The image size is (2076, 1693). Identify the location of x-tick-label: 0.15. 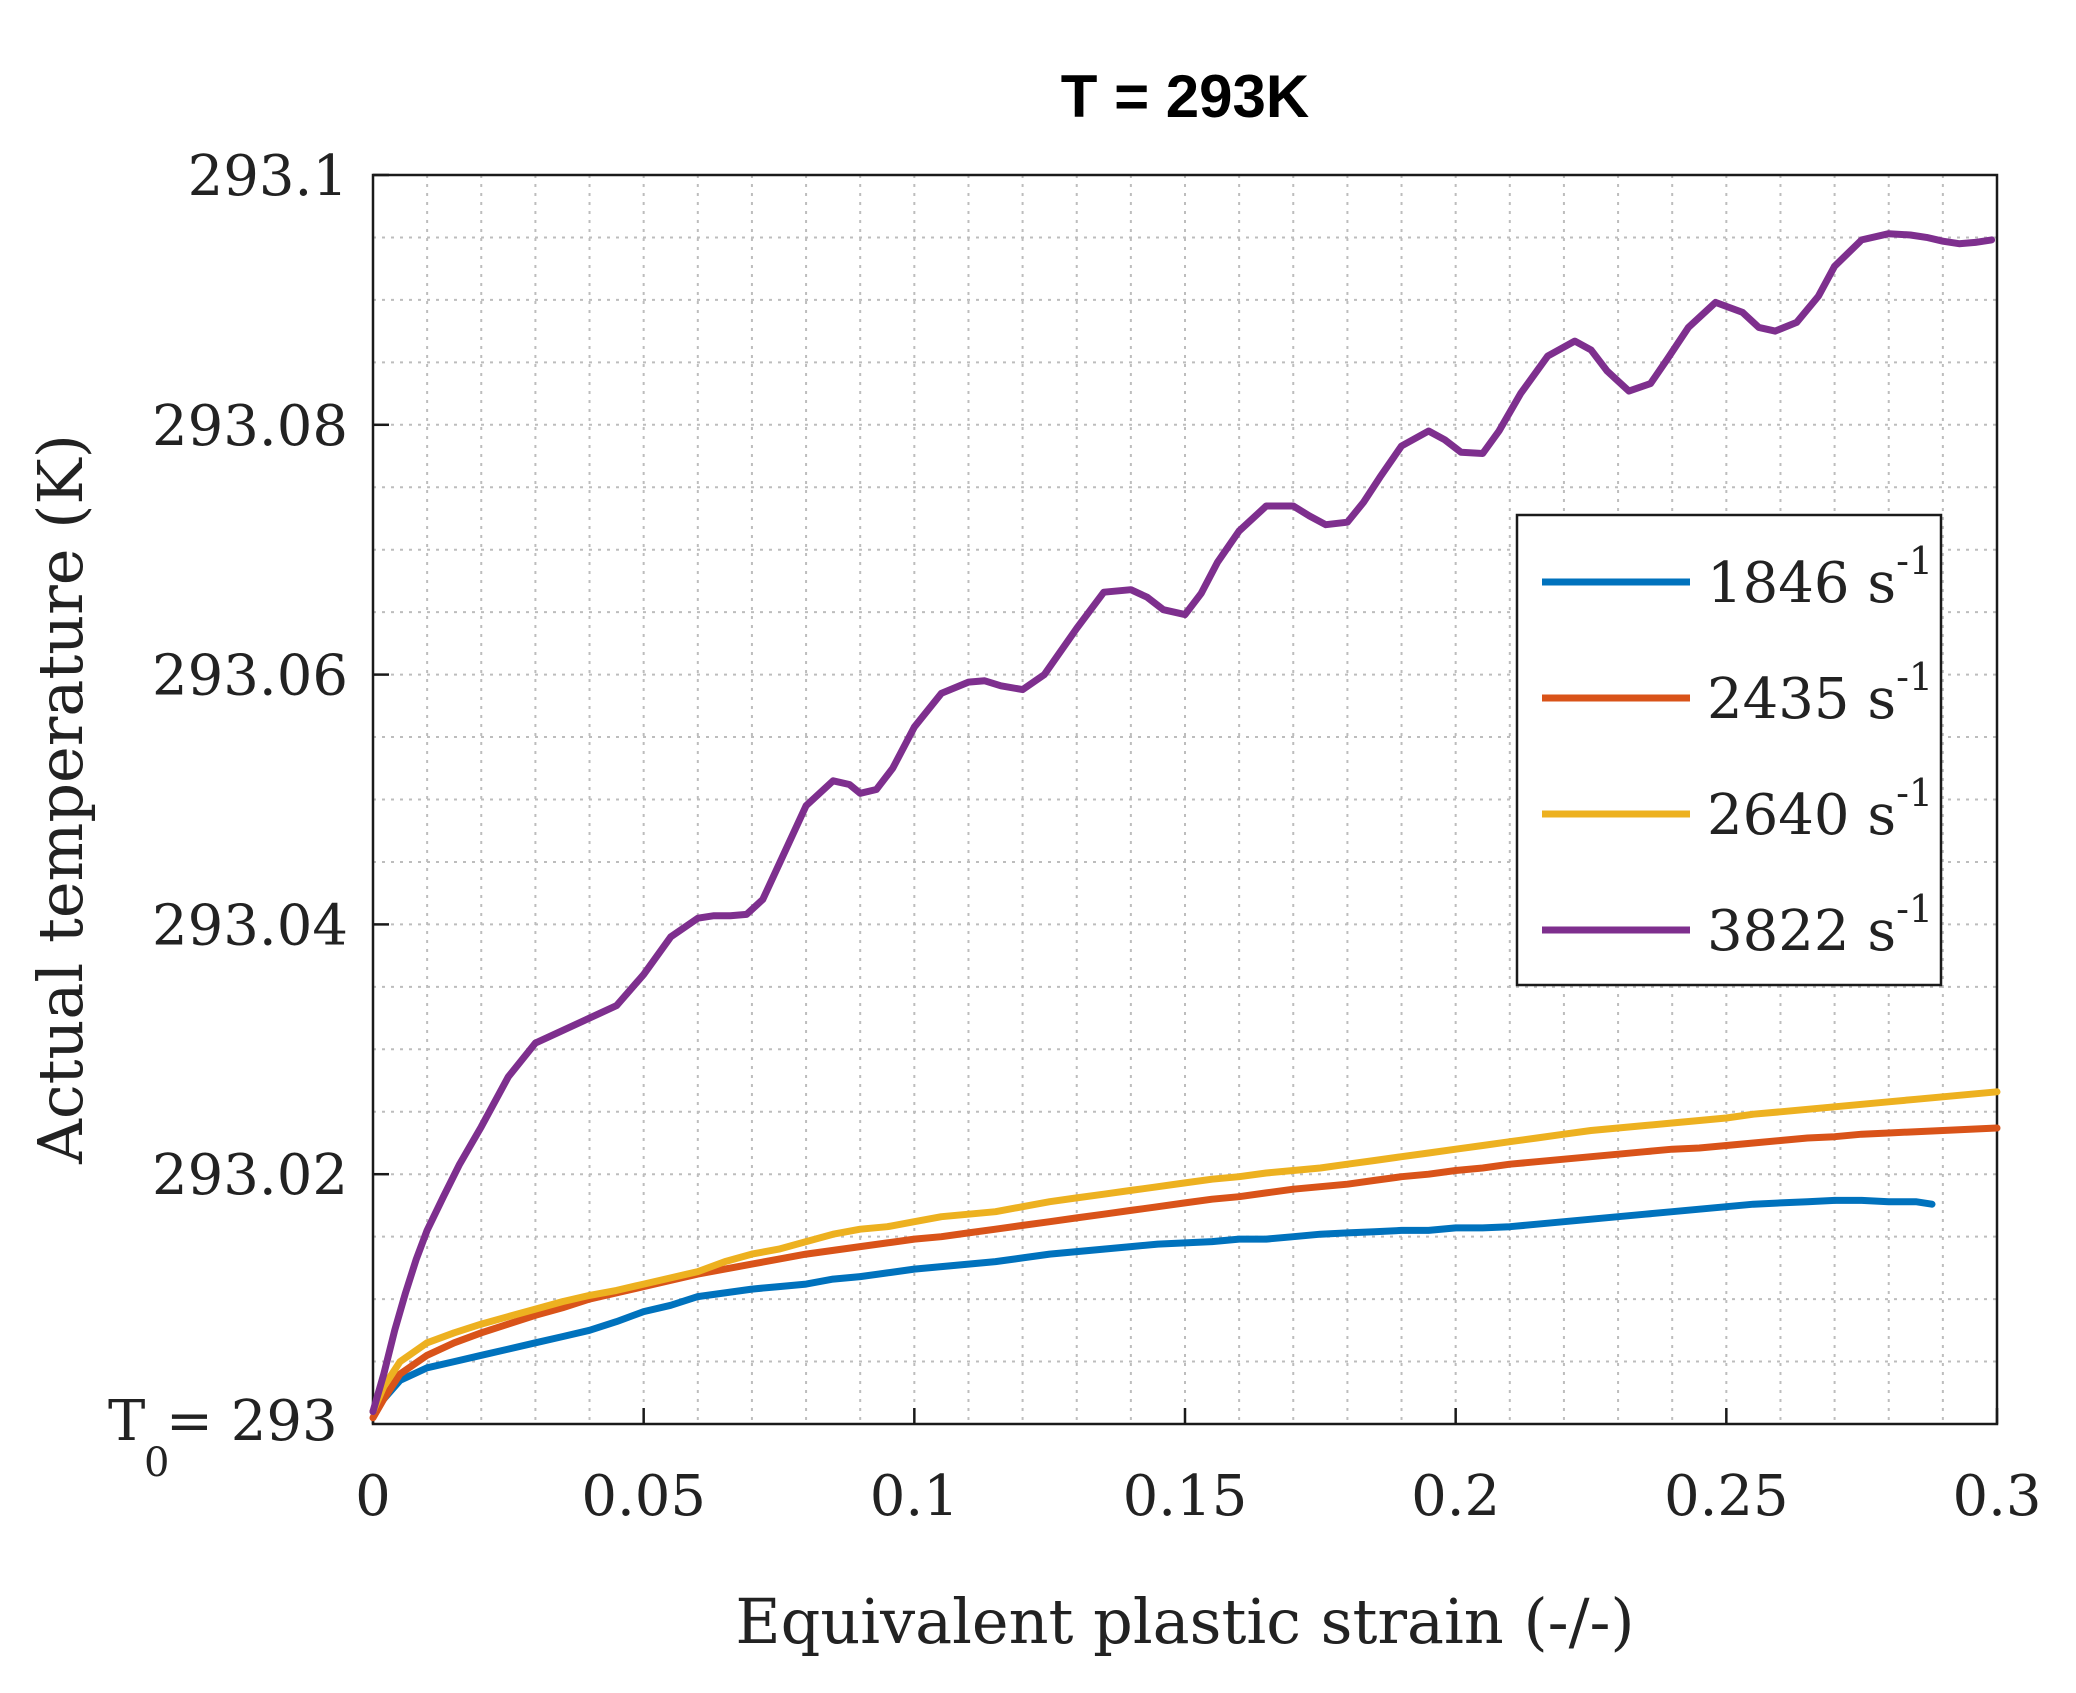
(1185, 1496).